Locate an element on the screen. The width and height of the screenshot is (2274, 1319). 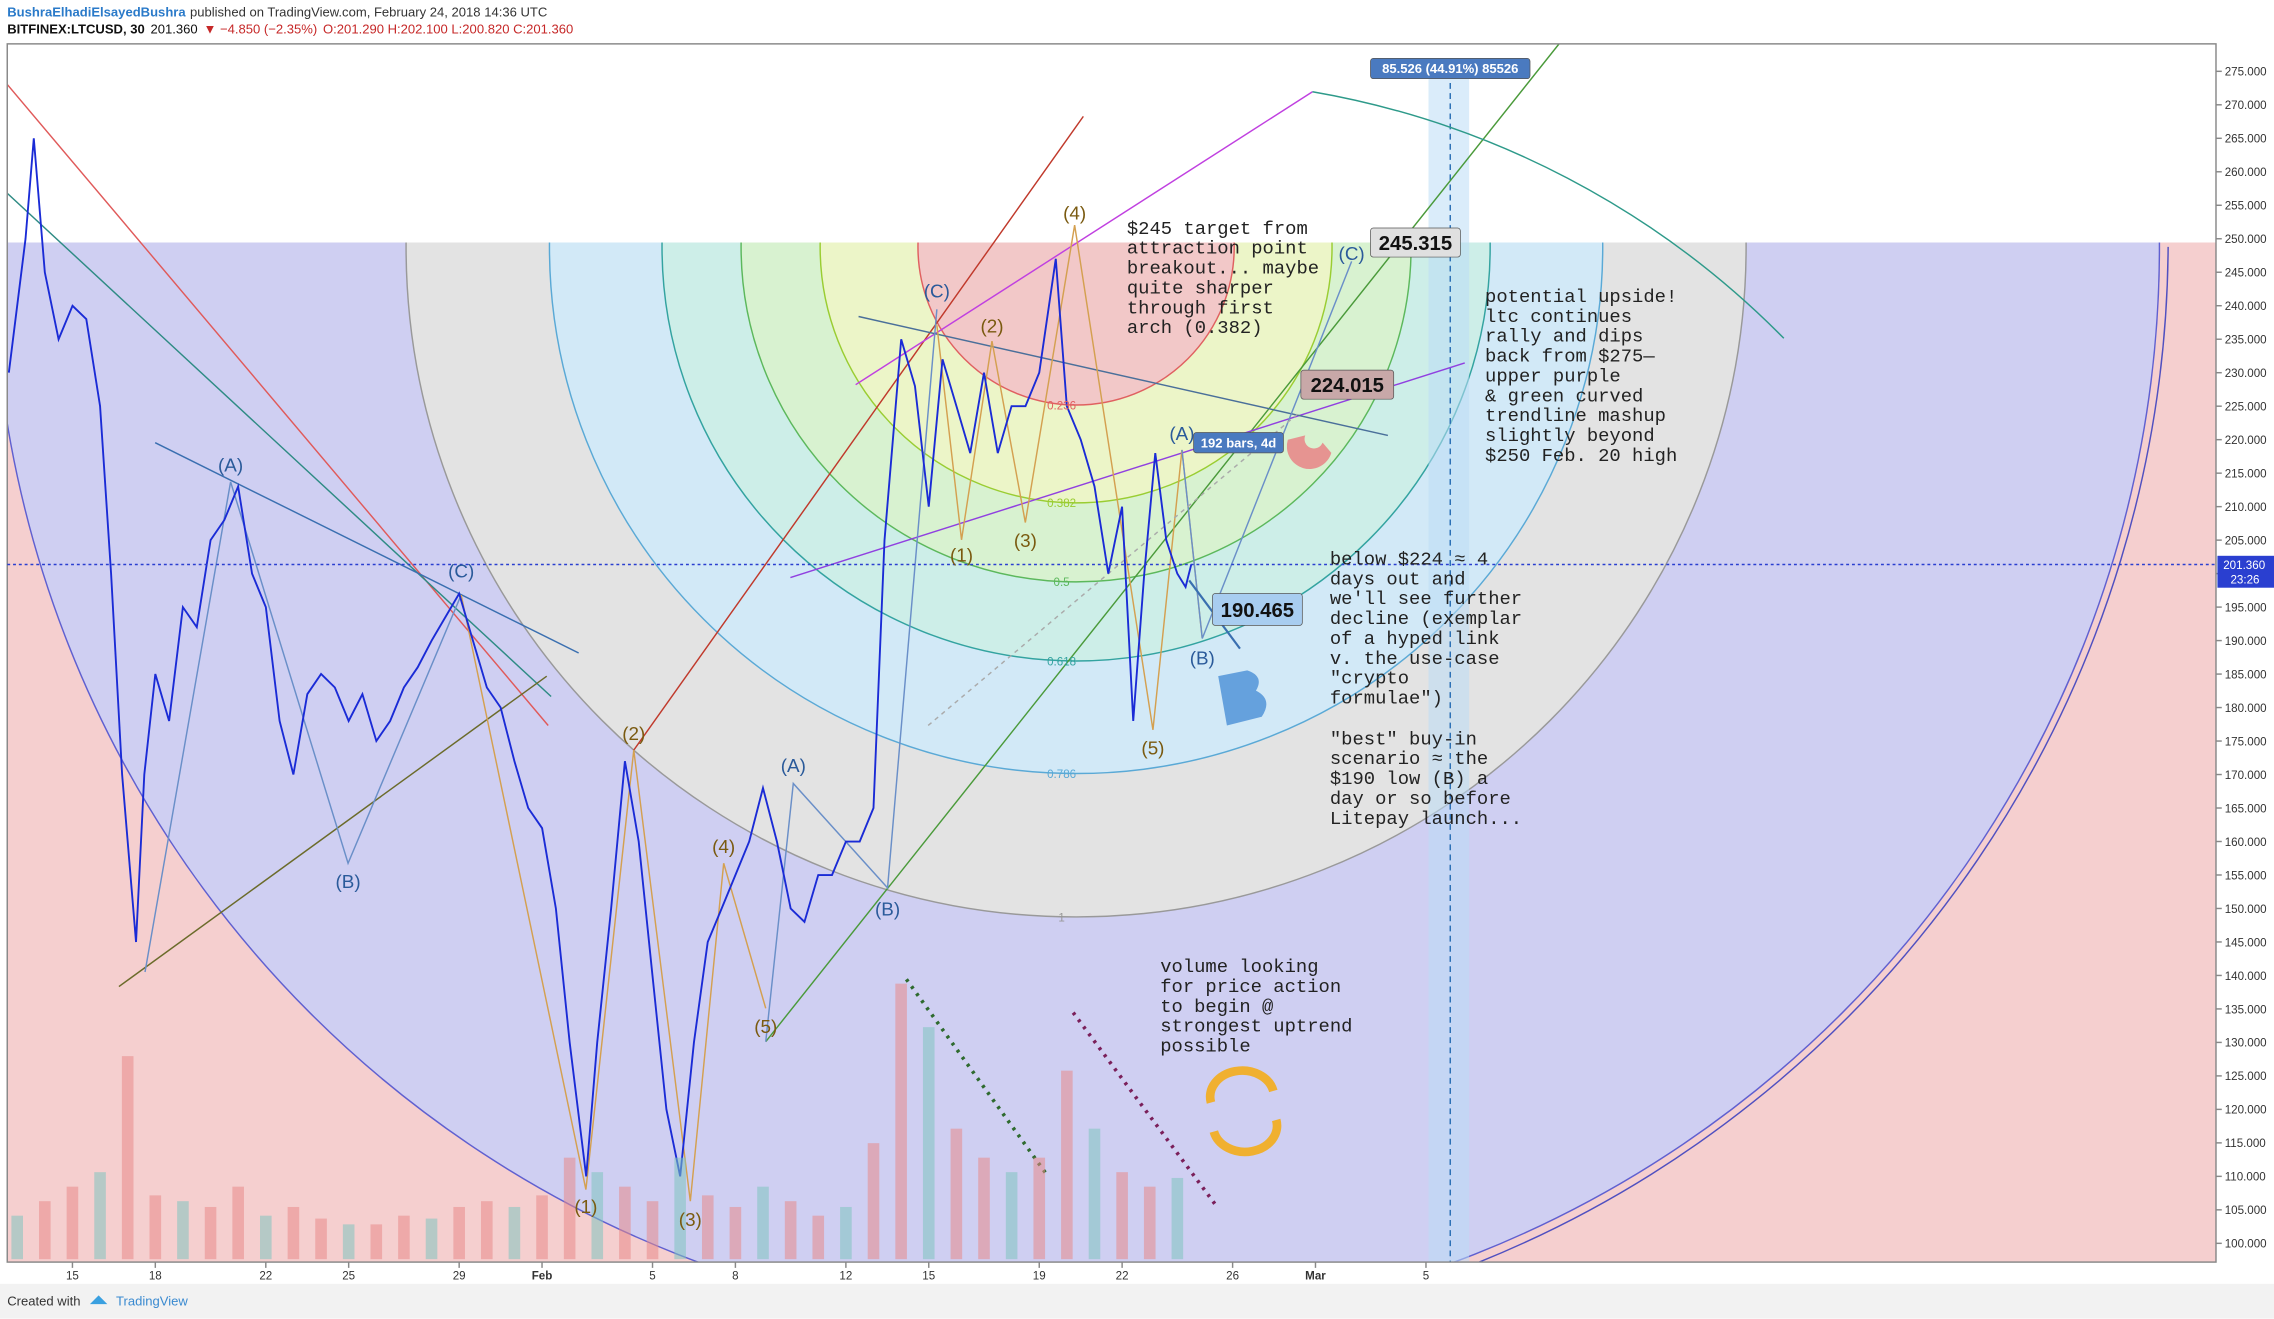
x-tick-label: 29 is located at coordinates (459, 1275).